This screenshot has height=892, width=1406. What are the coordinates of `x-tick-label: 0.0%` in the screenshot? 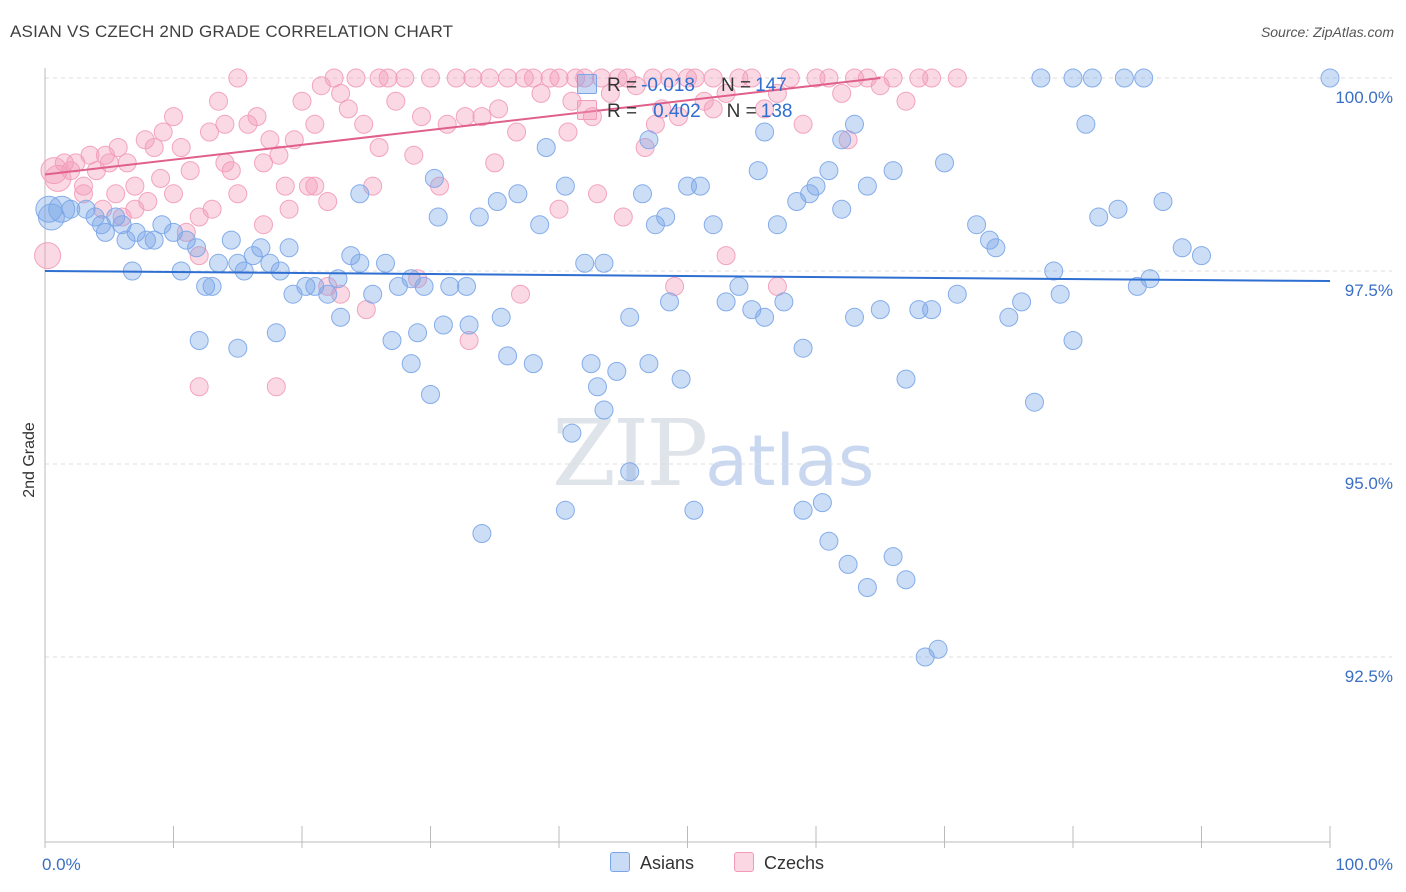 It's located at (61, 864).